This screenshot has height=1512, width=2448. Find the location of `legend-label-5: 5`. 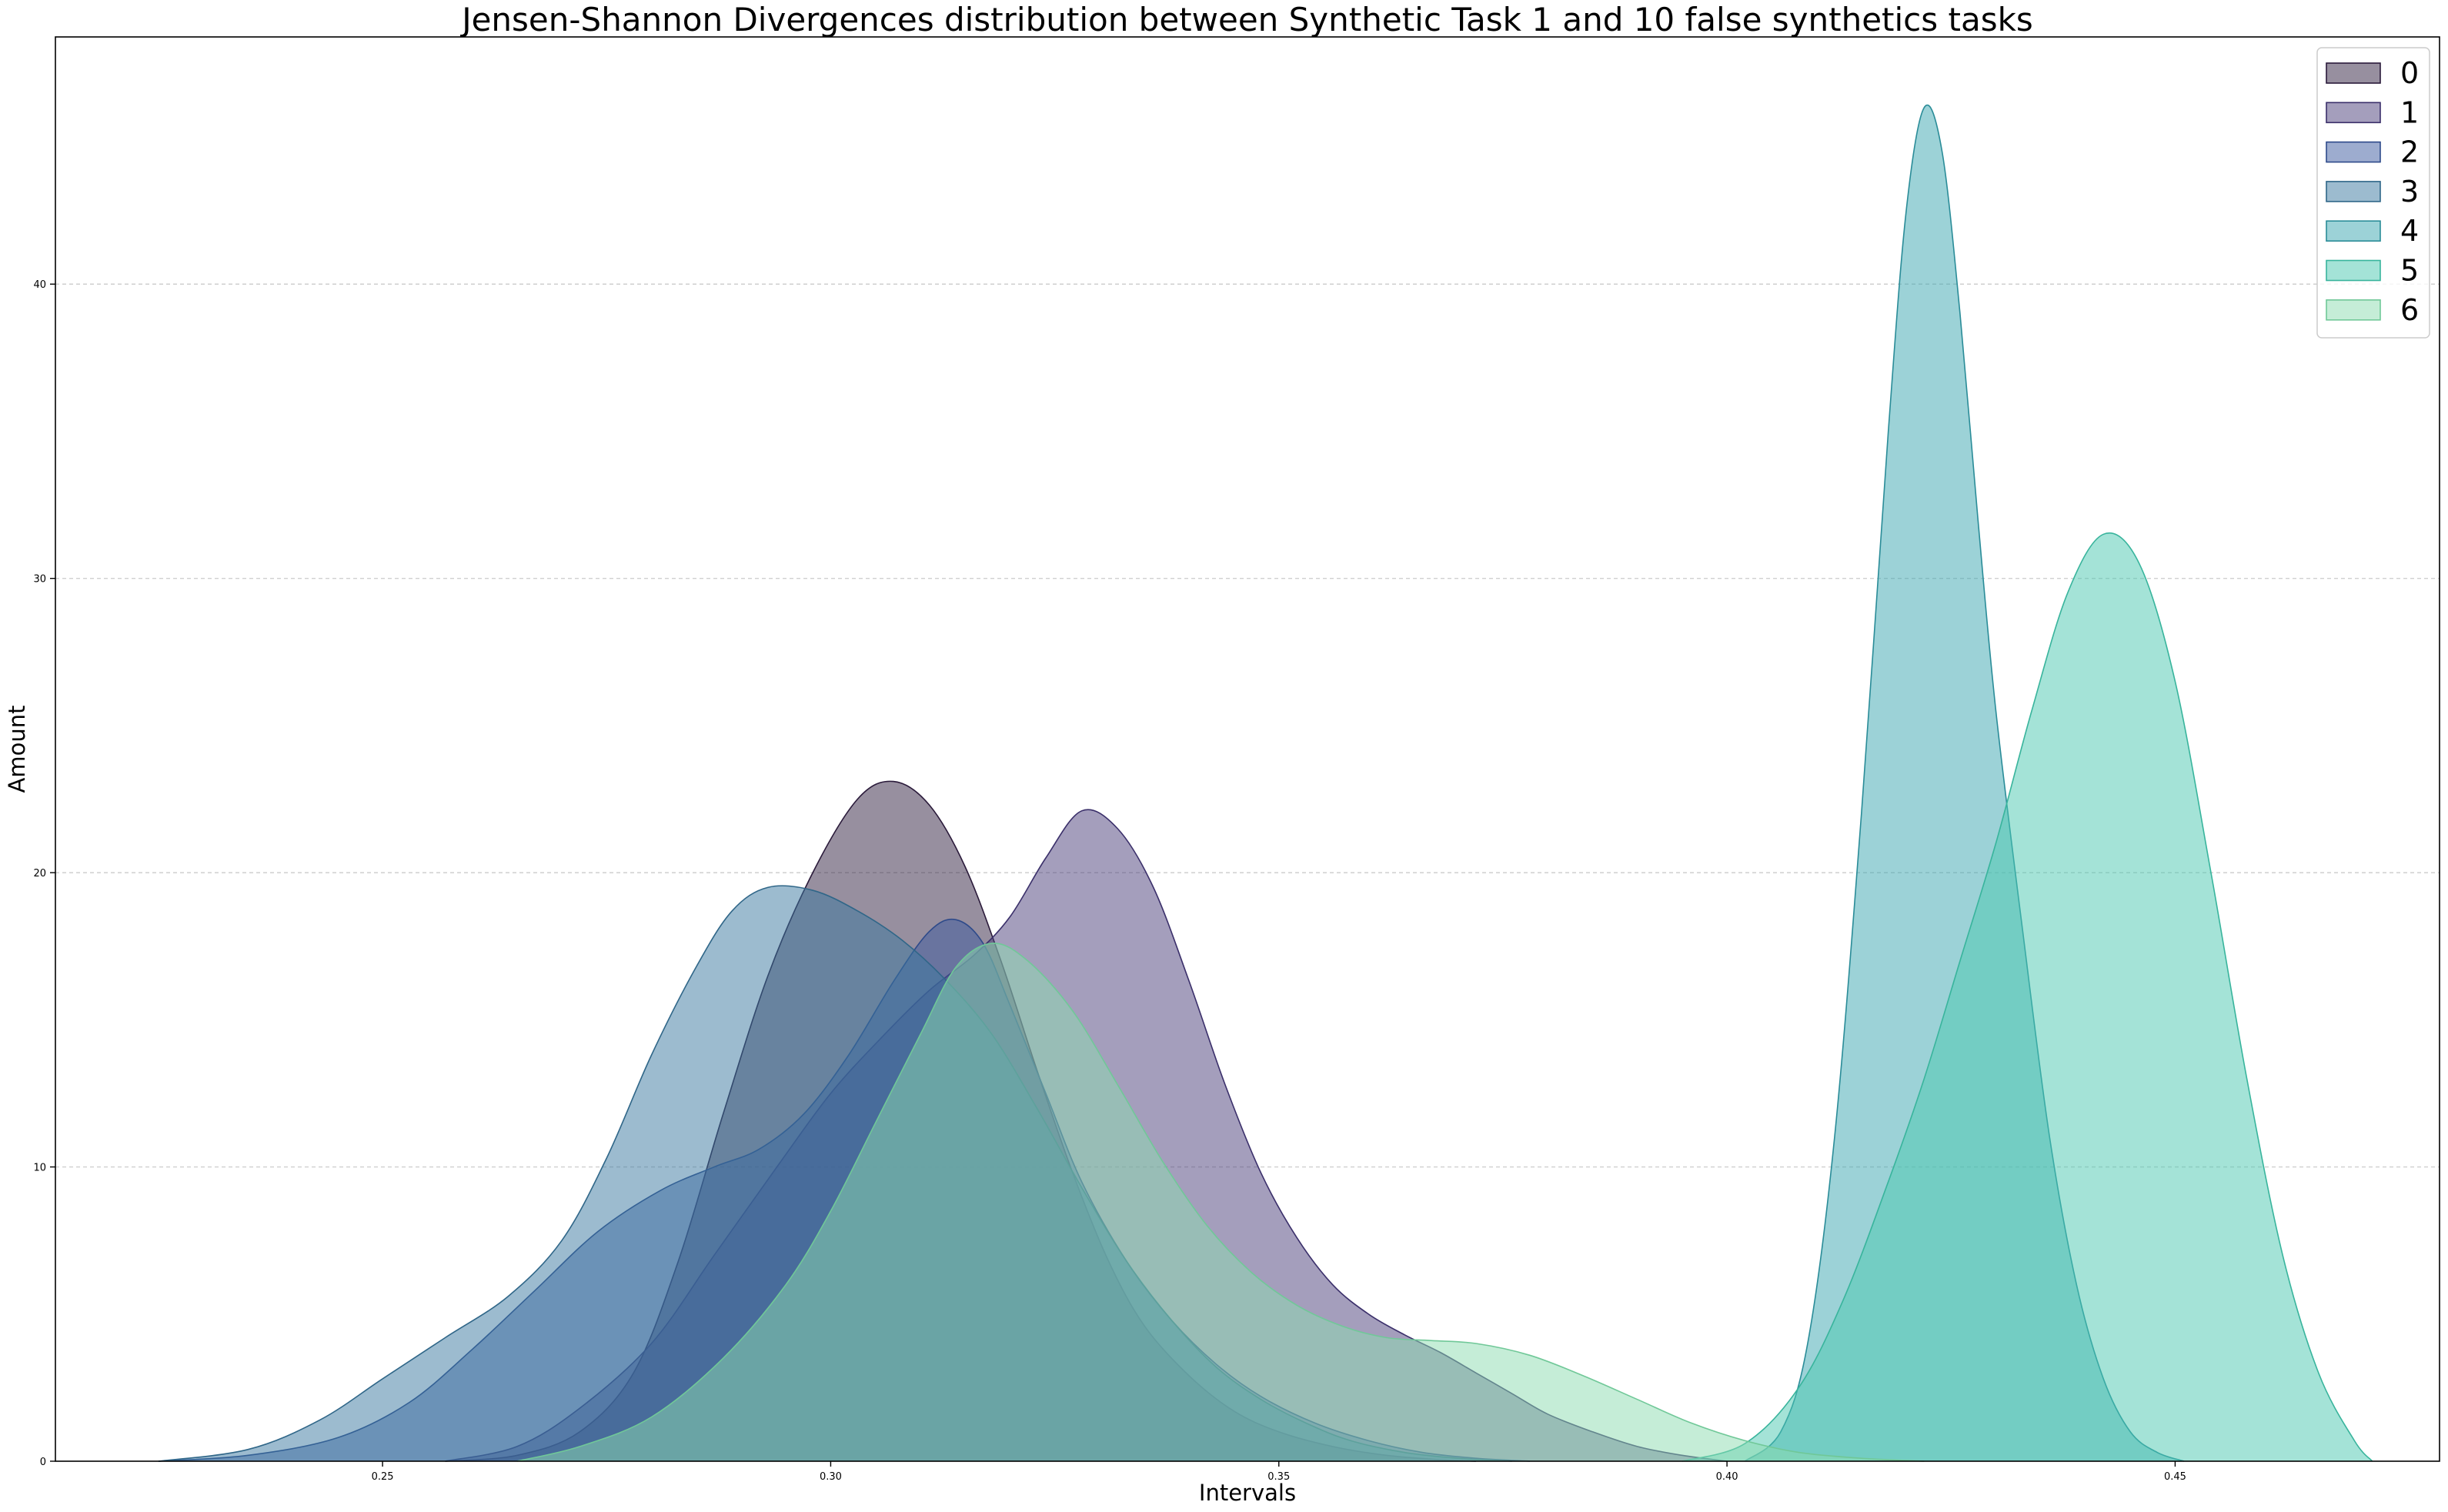

legend-label-5: 5 is located at coordinates (2410, 271).